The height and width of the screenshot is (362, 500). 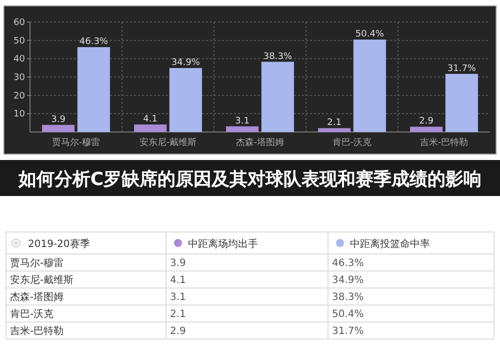 I want to click on y-tick-label: 60, so click(x=20, y=23).